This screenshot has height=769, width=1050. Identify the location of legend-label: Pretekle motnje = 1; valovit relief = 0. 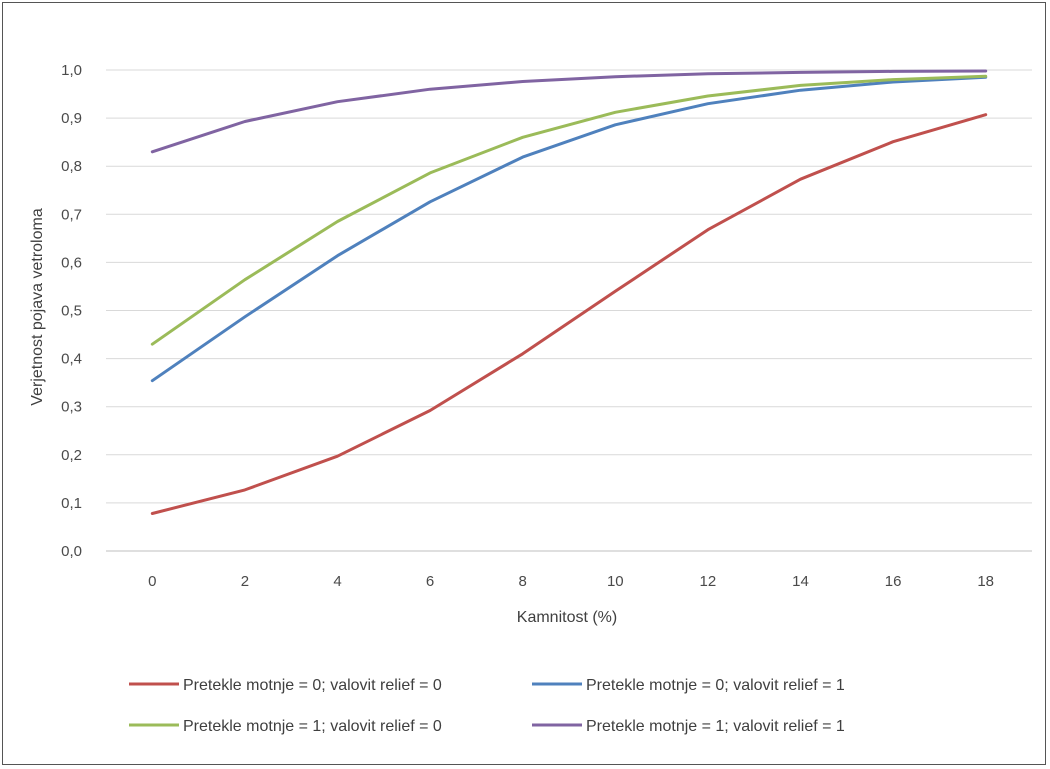
(312, 726).